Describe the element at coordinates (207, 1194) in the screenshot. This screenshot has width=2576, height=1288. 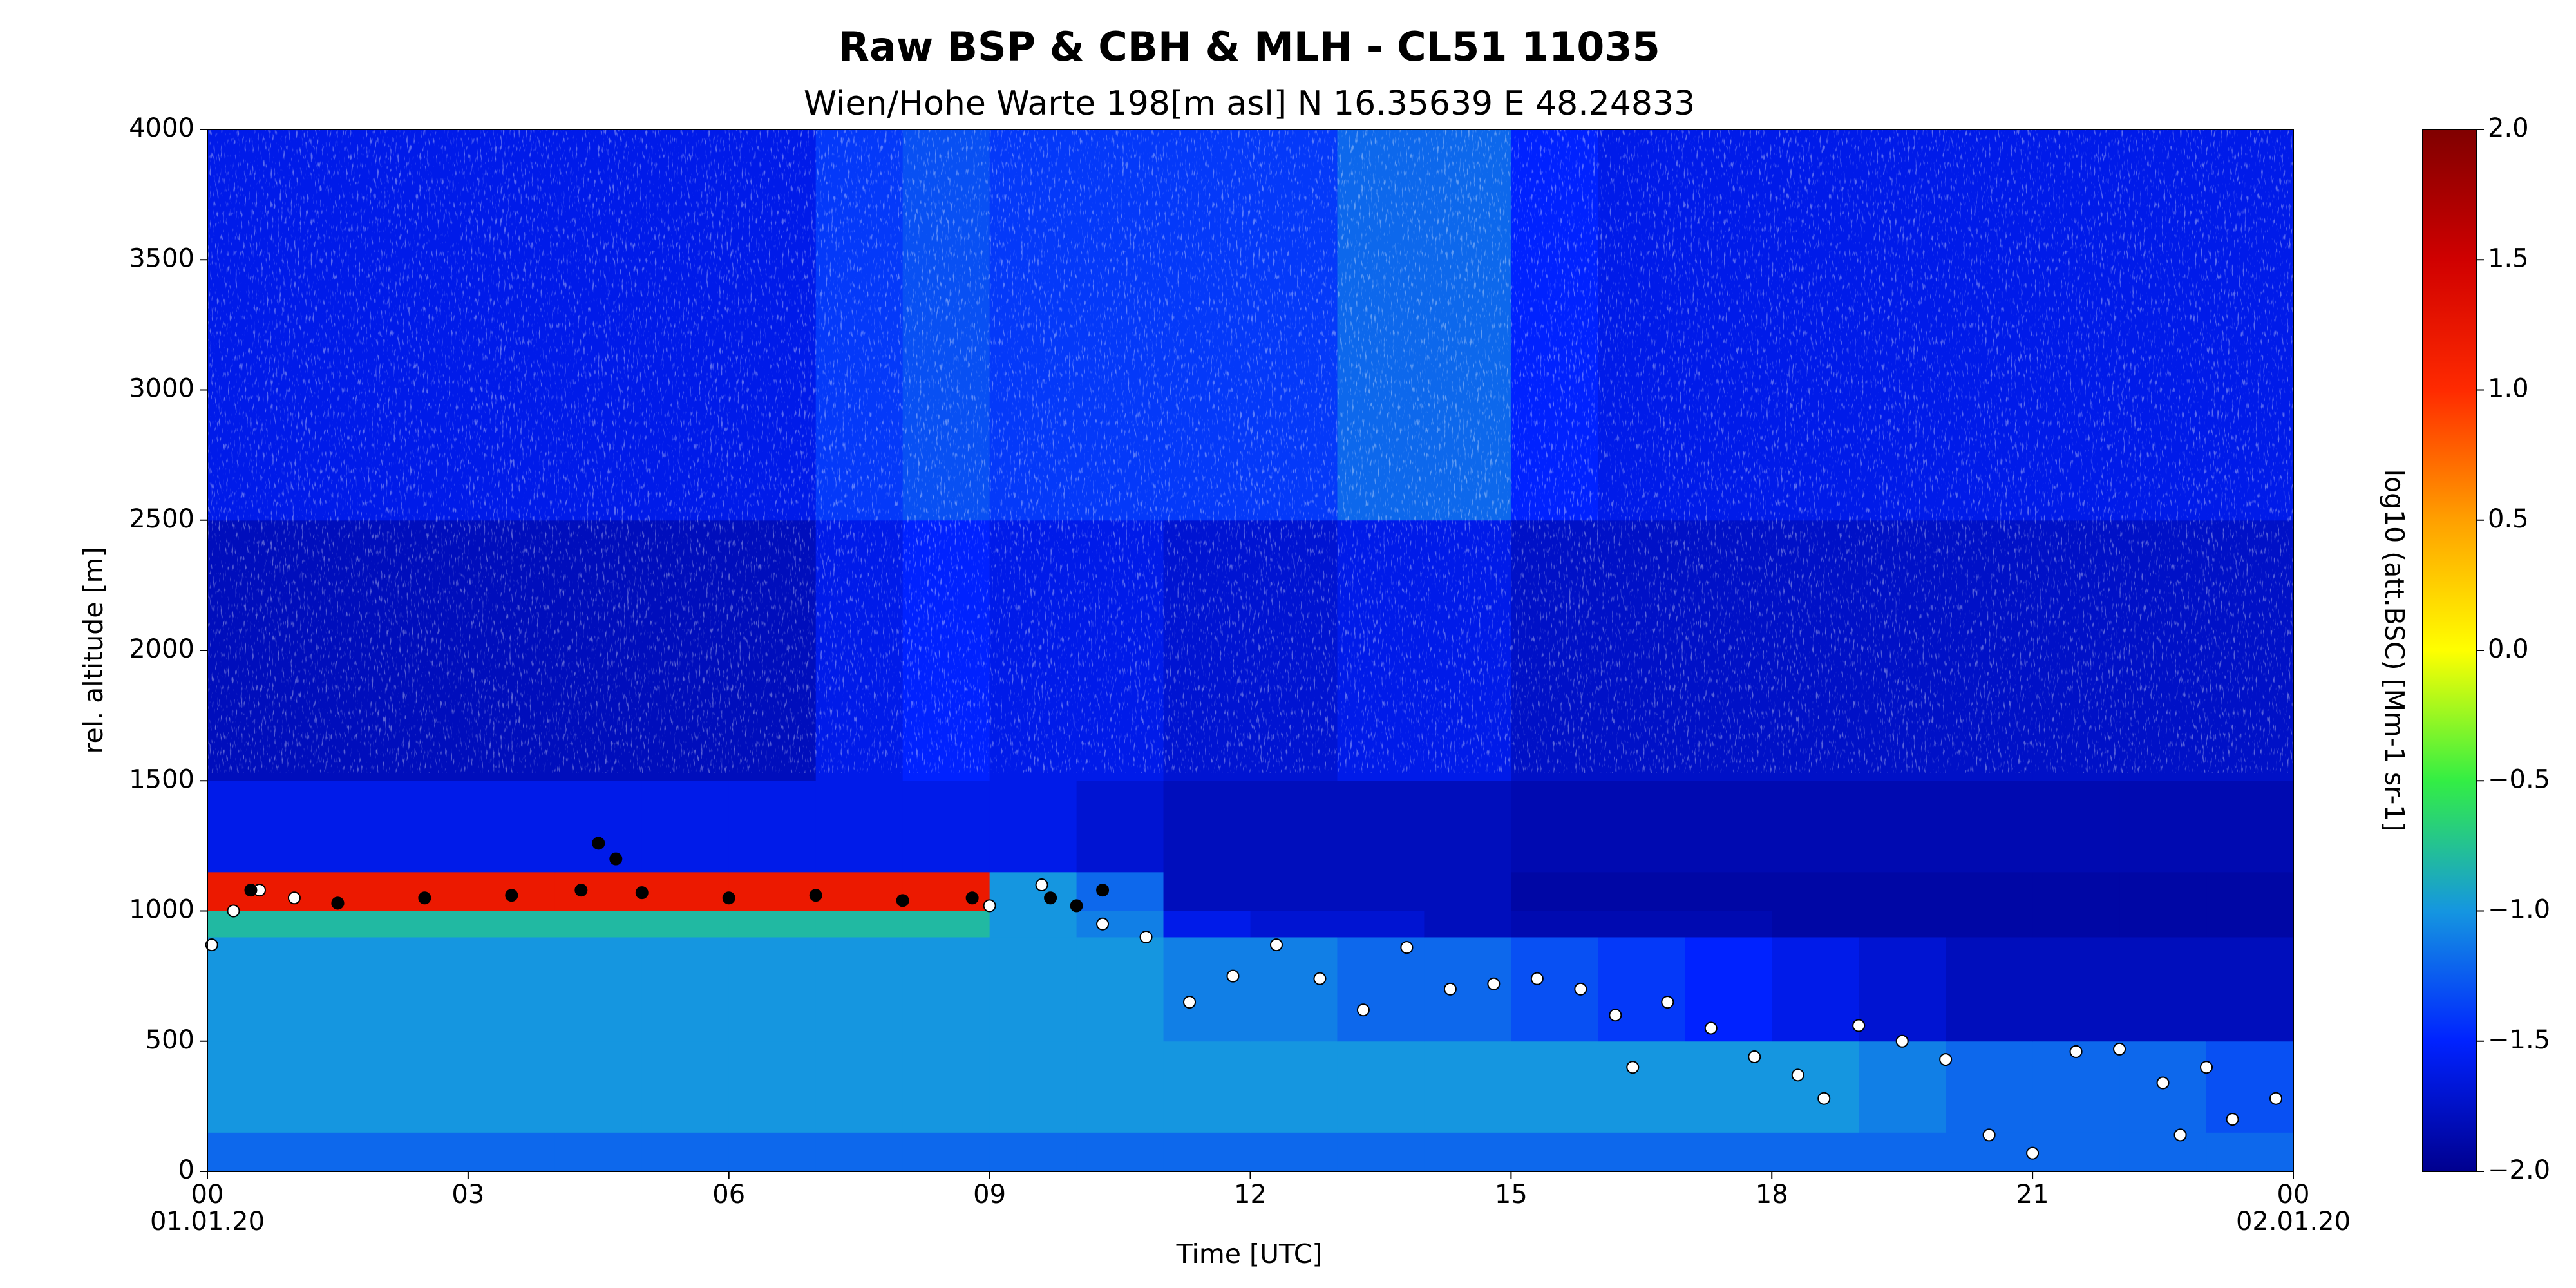
I see `x-tick-label: 00` at that location.